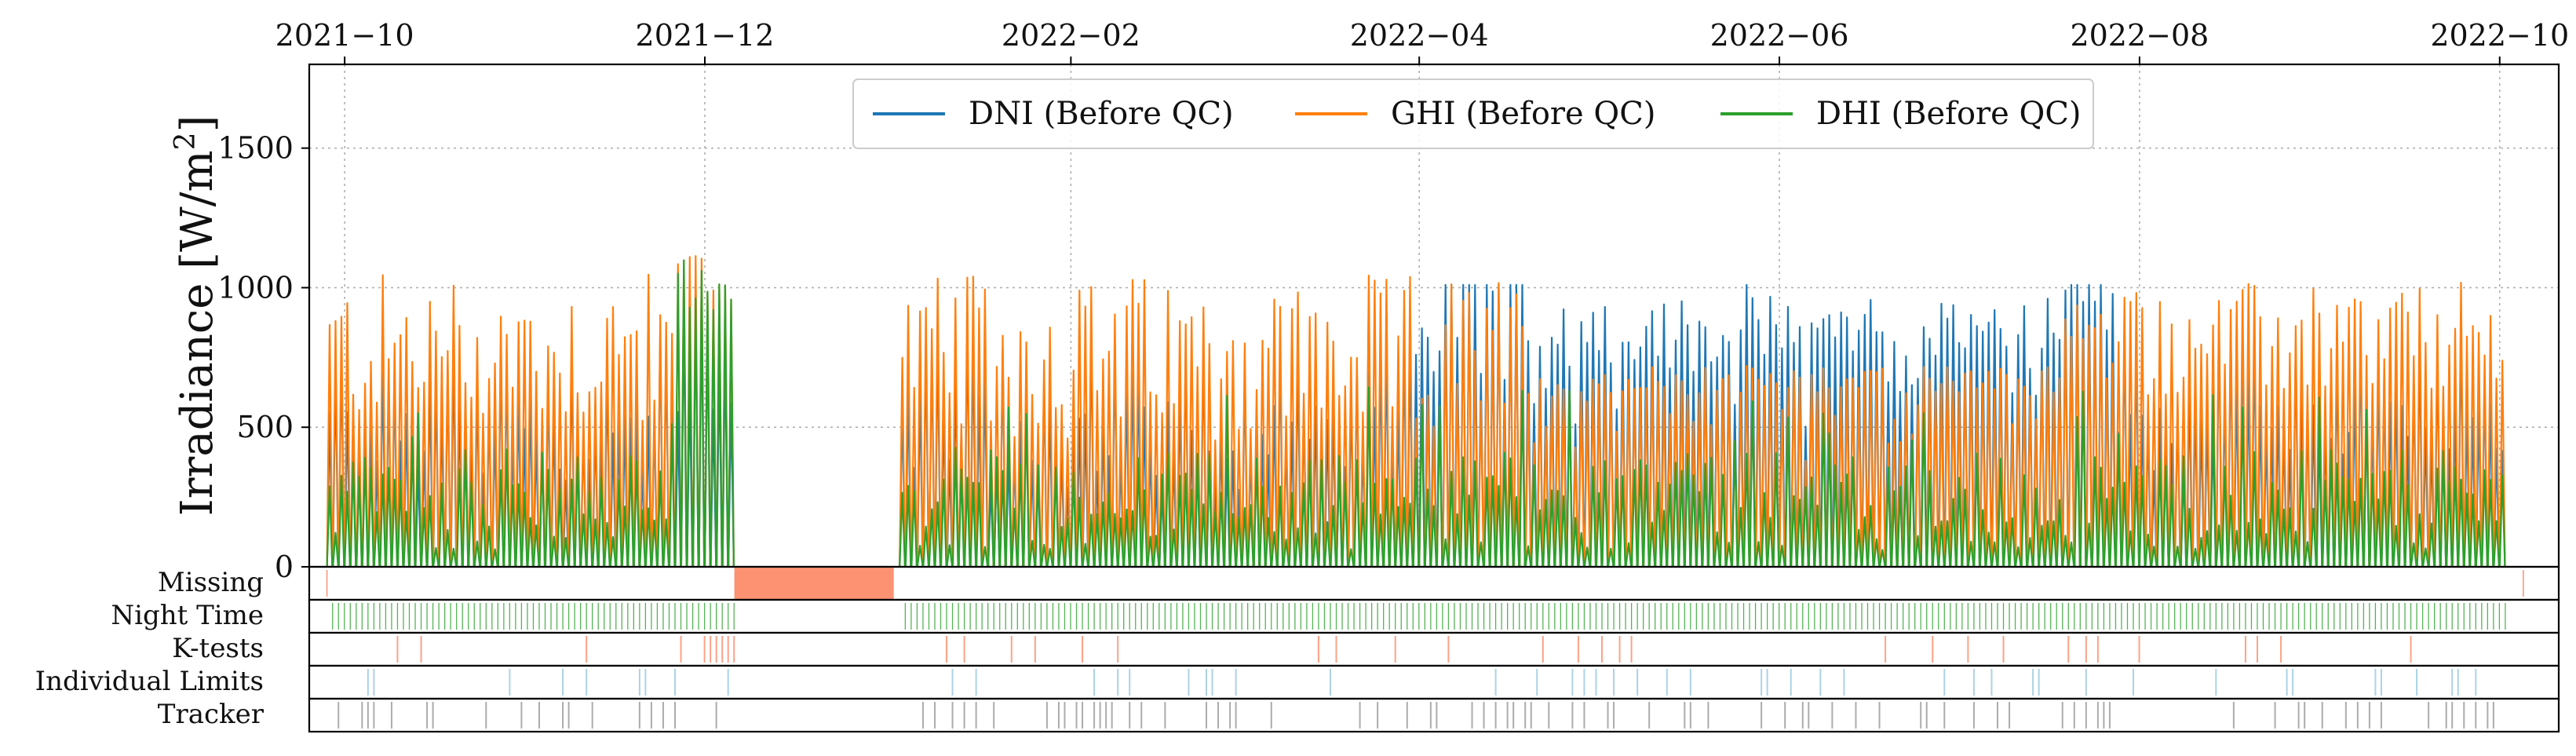 This screenshot has height=756, width=2576. What do you see at coordinates (284, 567) in the screenshot?
I see `y-tick-label: 0` at bounding box center [284, 567].